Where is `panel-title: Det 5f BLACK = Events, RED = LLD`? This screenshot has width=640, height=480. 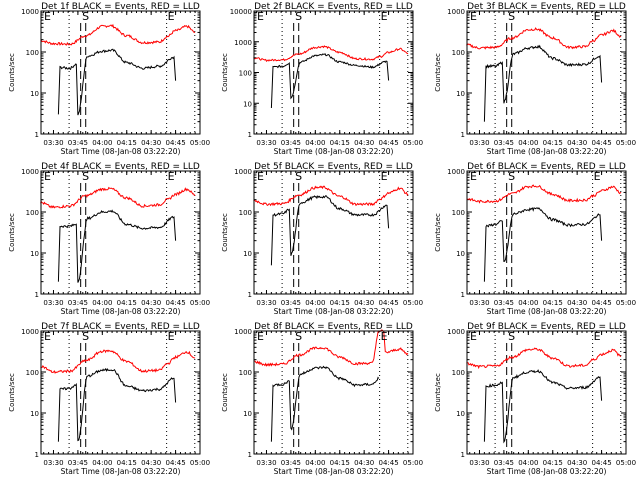
panel-title: Det 5f BLACK = Events, RED = LLD is located at coordinates (333, 167).